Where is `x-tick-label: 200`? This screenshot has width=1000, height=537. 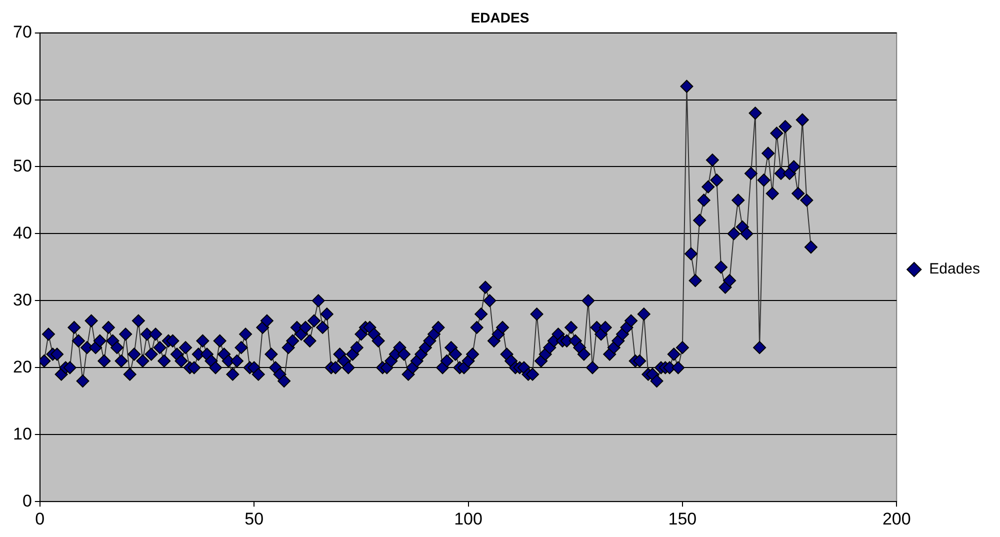
x-tick-label: 200 is located at coordinates (896, 518).